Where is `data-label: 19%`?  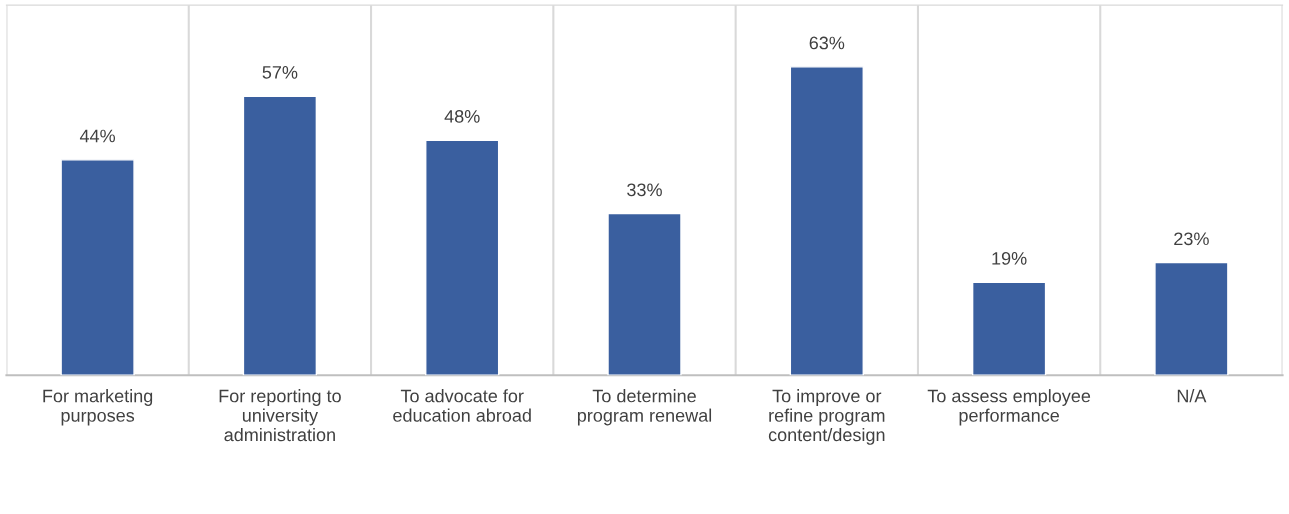 data-label: 19% is located at coordinates (1009, 258).